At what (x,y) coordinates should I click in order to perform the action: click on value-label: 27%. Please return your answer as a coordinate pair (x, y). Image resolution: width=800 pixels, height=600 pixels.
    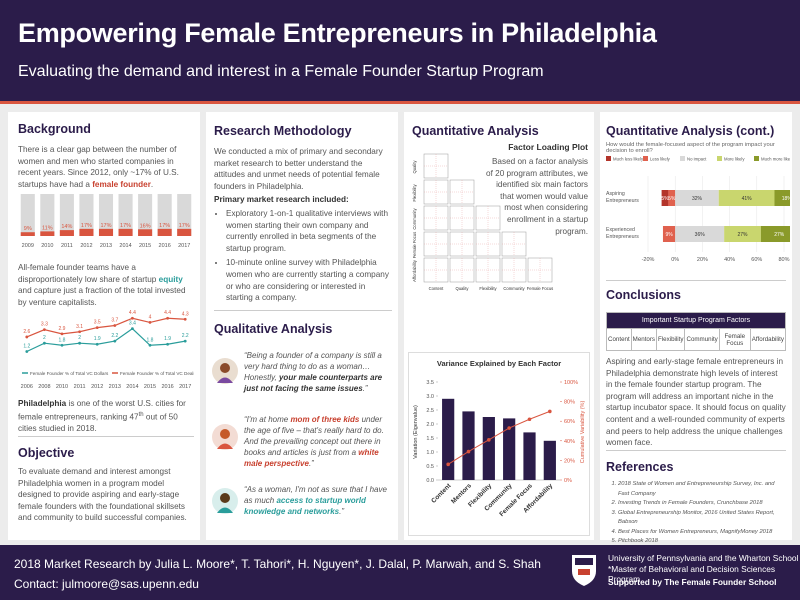
    Looking at the image, I should click on (779, 235).